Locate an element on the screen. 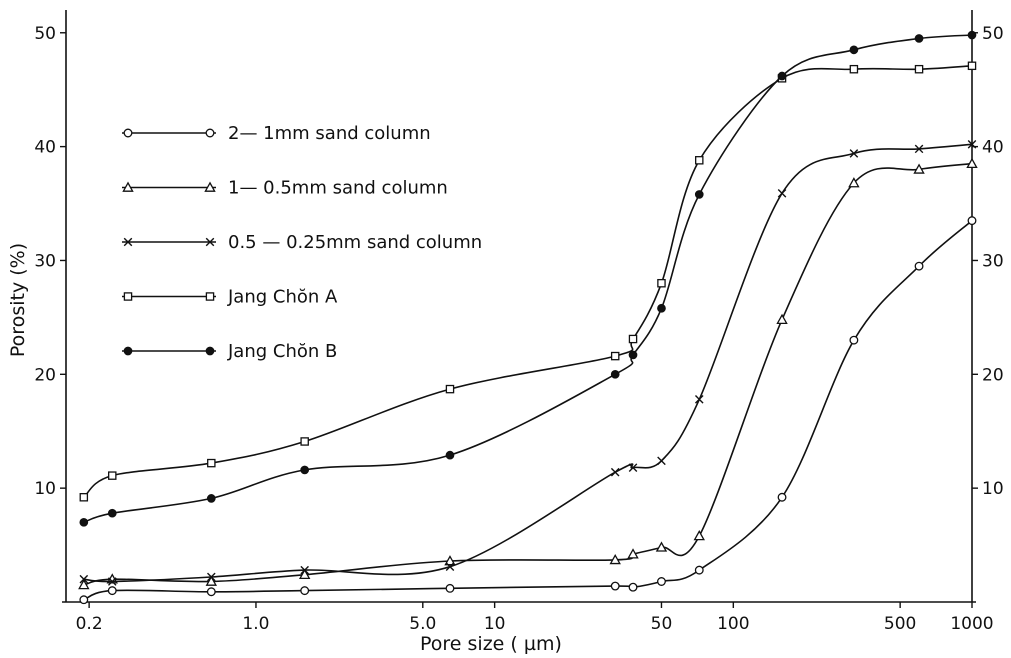 This screenshot has width=1011, height=658. legend-label: 1— 0.5mm sand column is located at coordinates (338, 188).